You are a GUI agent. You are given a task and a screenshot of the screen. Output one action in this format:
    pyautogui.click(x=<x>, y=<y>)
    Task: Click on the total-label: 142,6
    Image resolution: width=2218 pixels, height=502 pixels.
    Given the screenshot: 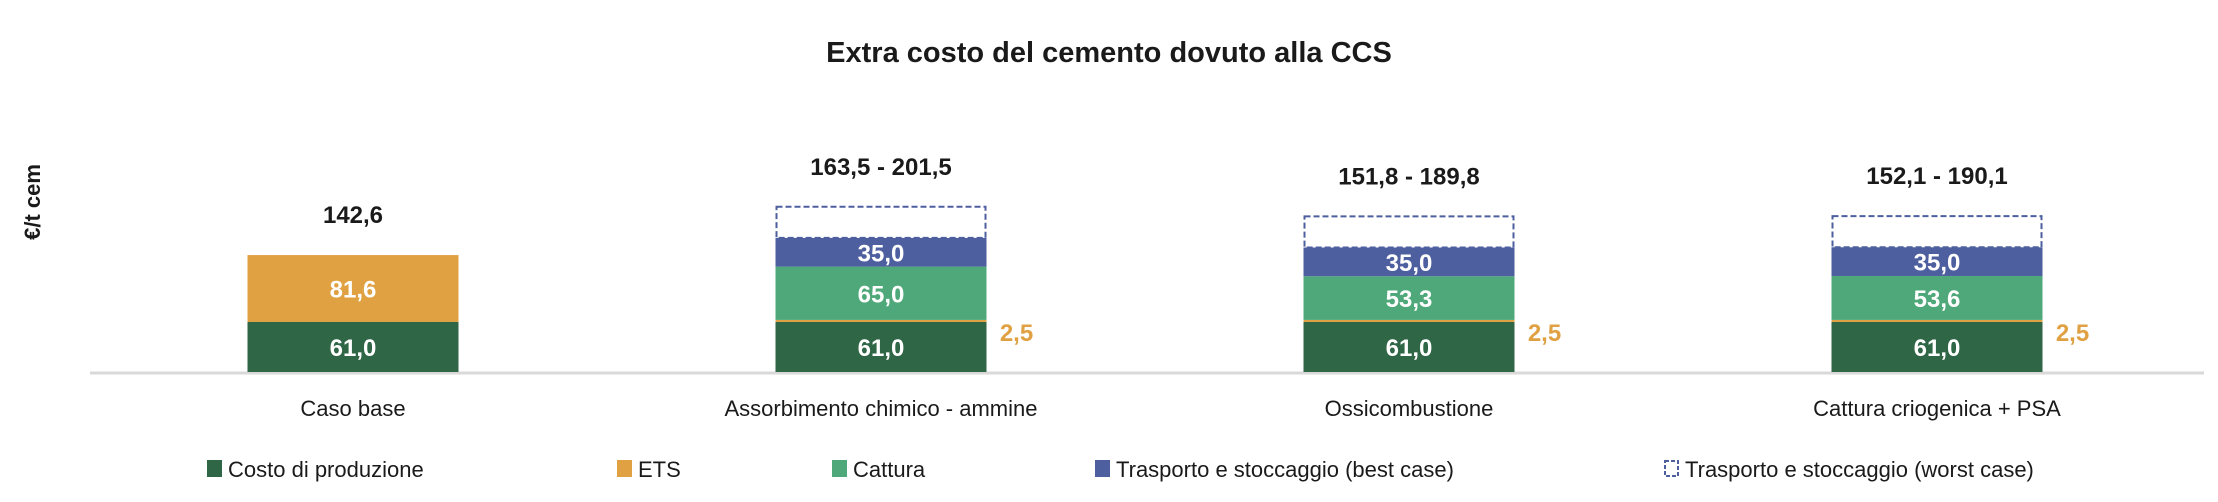 What is the action you would take?
    pyautogui.click(x=353, y=215)
    